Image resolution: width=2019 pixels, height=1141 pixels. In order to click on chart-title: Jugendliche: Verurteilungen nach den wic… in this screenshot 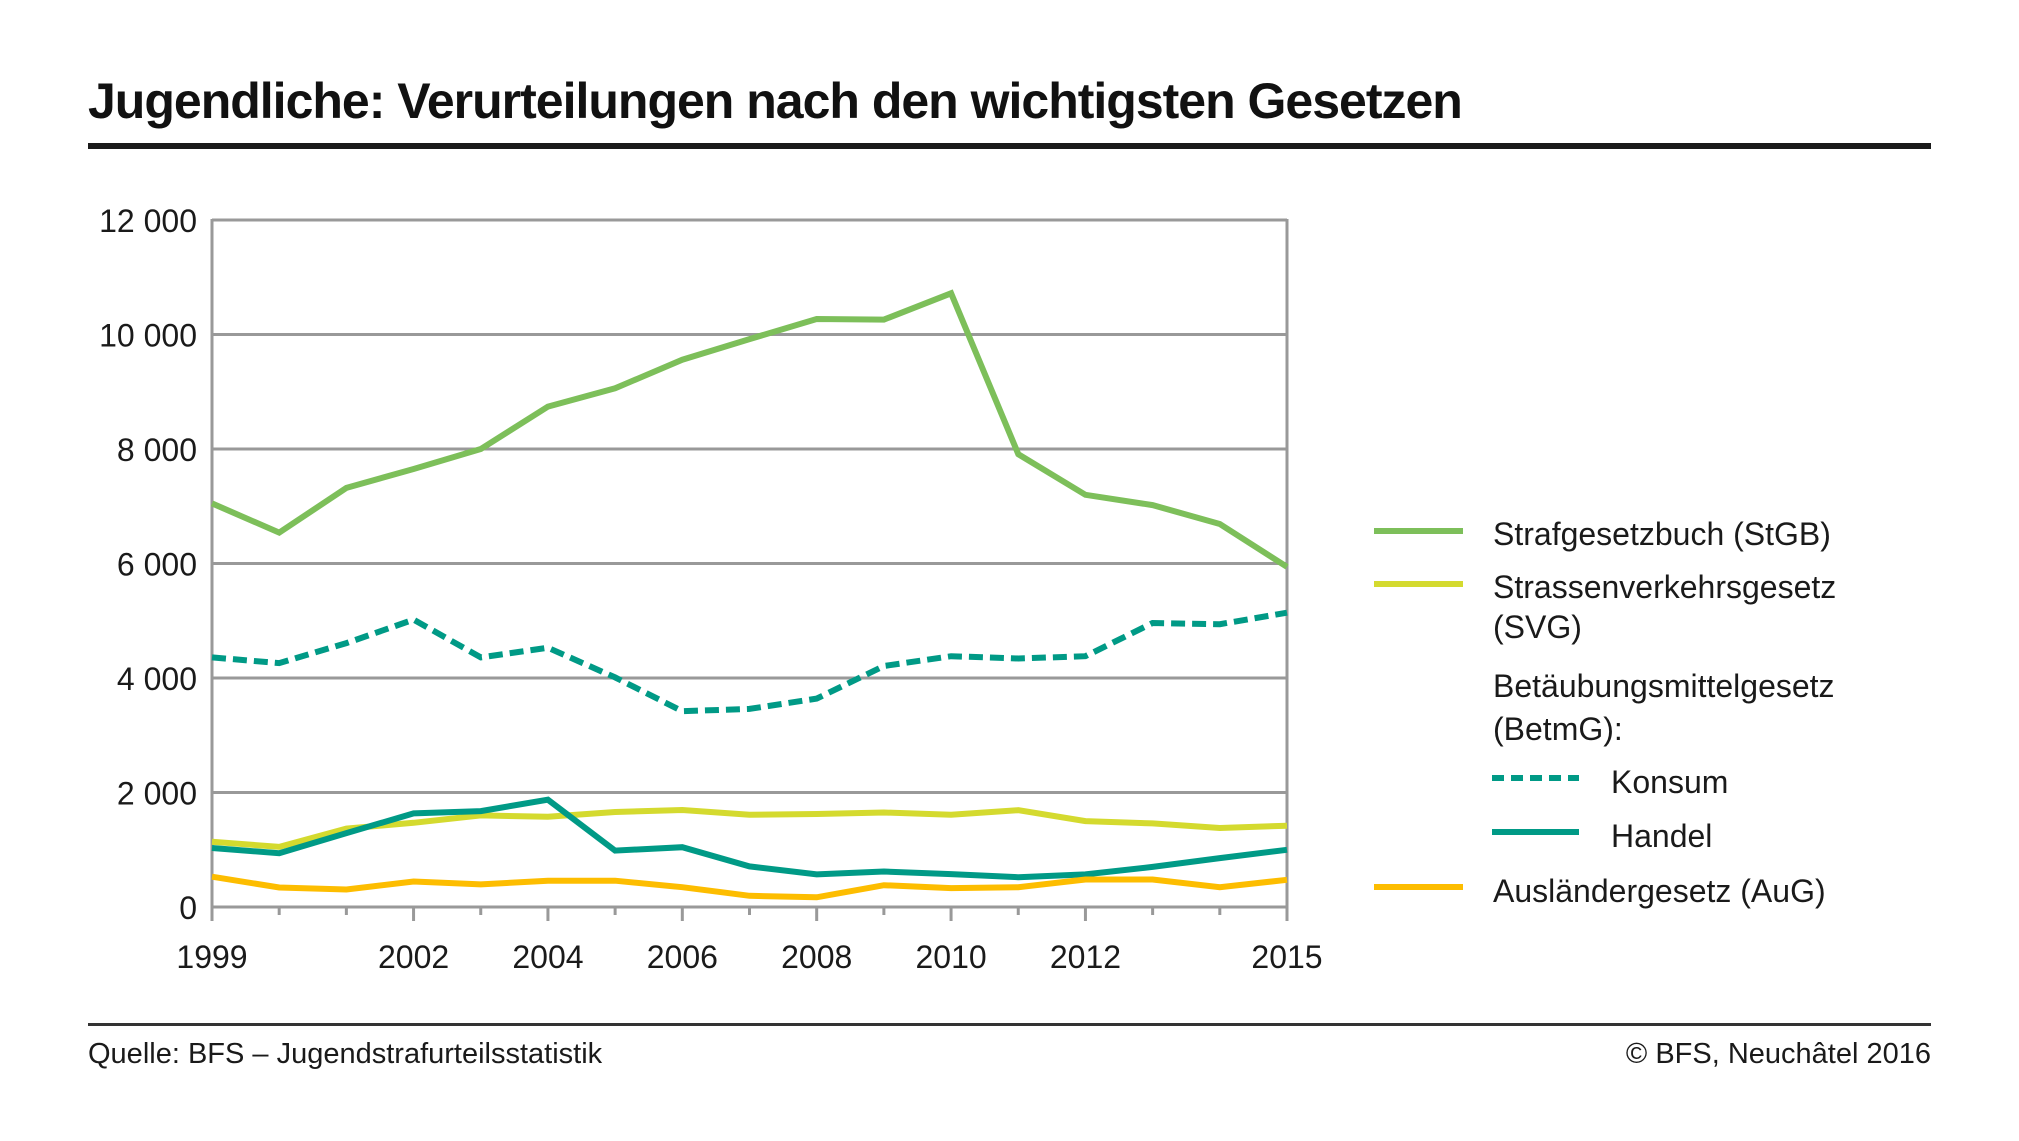, I will do `click(775, 101)`.